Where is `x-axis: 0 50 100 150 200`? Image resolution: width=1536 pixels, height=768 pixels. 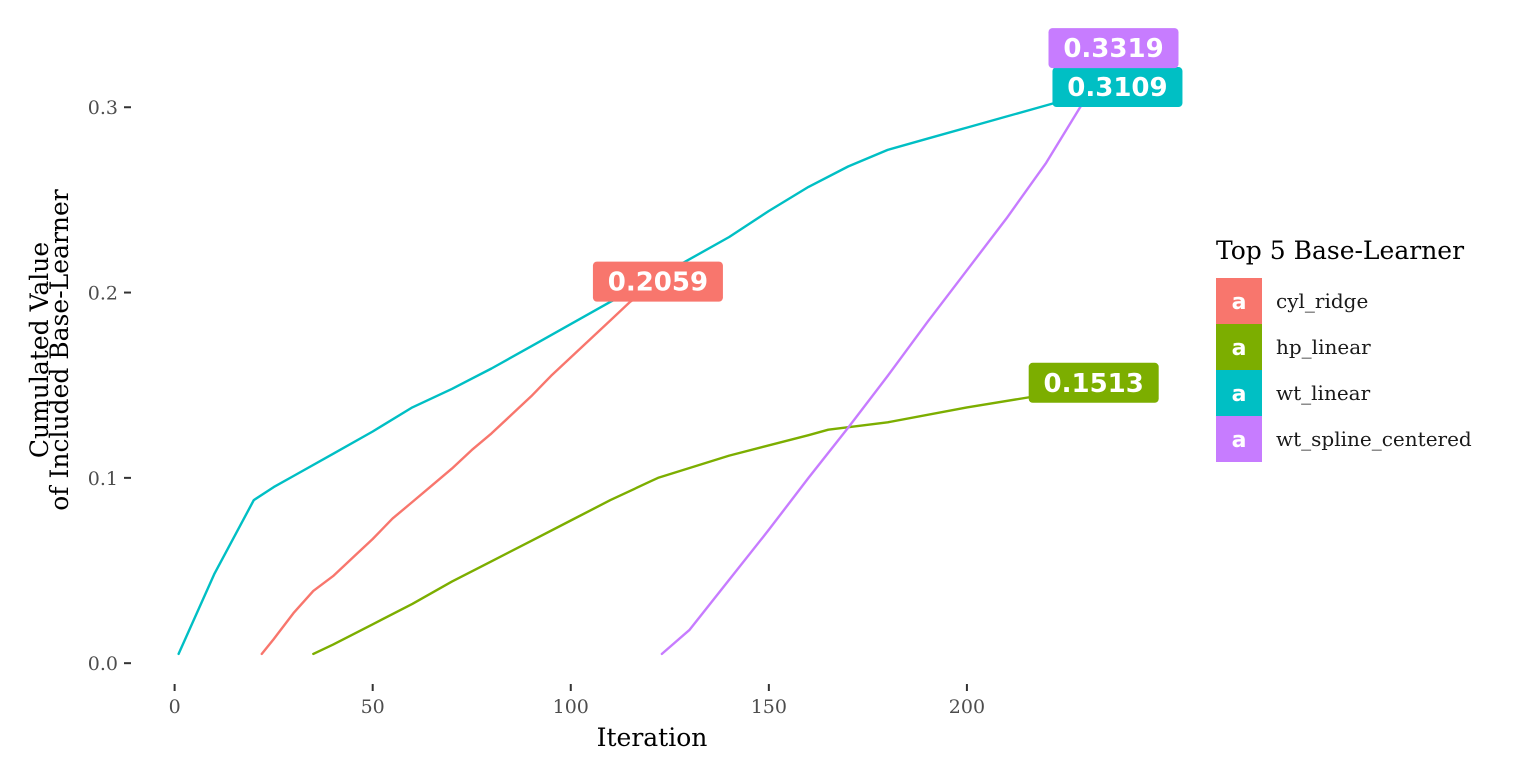 x-axis: 0 50 100 150 200 is located at coordinates (577, 701).